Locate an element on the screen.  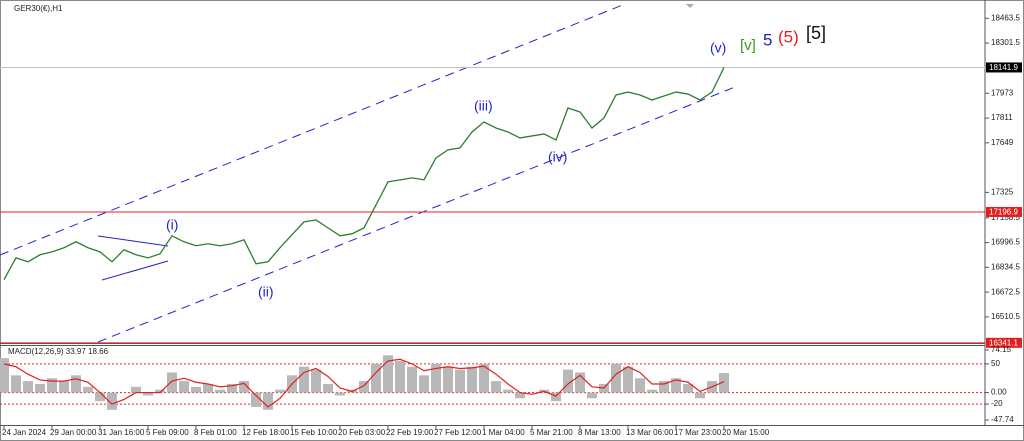
y2-tick-label: 50 is located at coordinates (995, 363).